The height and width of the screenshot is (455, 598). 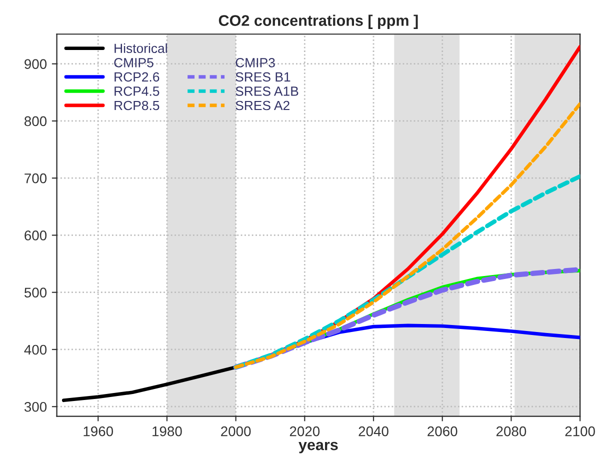 What do you see at coordinates (35, 349) in the screenshot?
I see `y-tick-label: 400` at bounding box center [35, 349].